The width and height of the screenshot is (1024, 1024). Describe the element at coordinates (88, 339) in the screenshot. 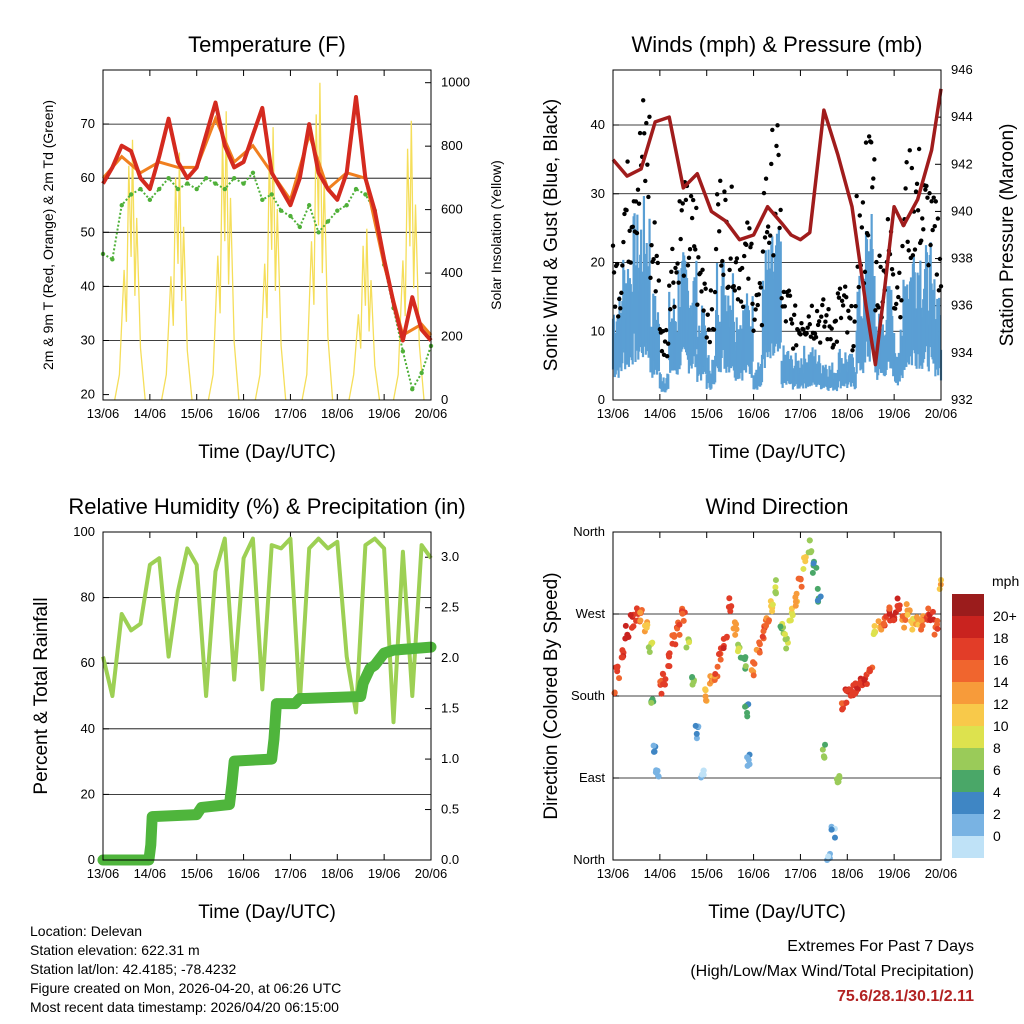

I see `y-tick-label: 30` at that location.